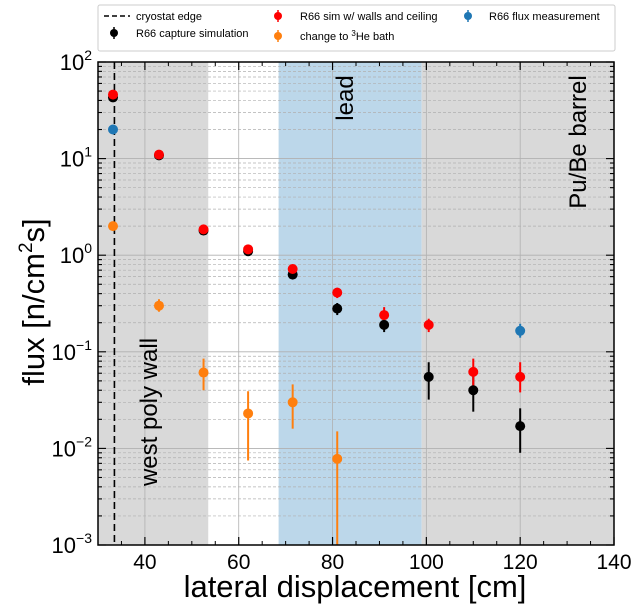 This screenshot has width=640, height=609. I want to click on x-tick-label-4: 120, so click(520, 562).